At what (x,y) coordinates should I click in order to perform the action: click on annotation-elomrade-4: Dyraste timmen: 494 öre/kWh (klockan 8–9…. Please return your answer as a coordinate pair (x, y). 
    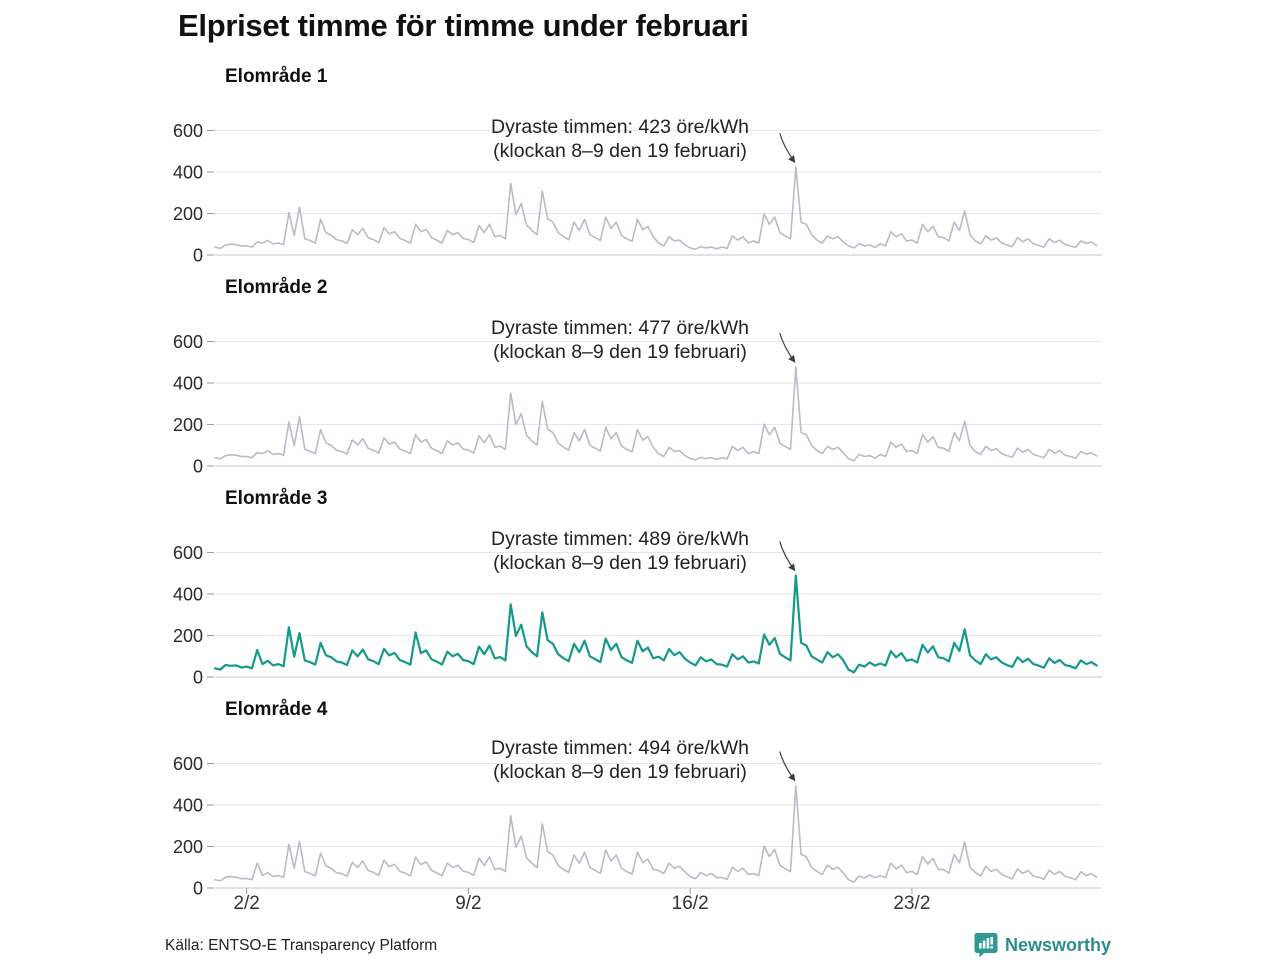
    Looking at the image, I should click on (620, 760).